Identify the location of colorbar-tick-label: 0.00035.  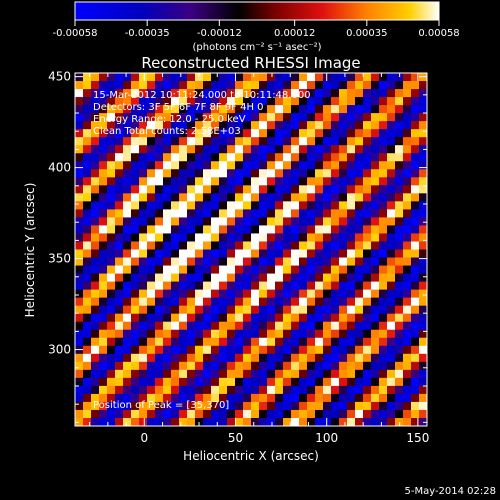
(366, 33).